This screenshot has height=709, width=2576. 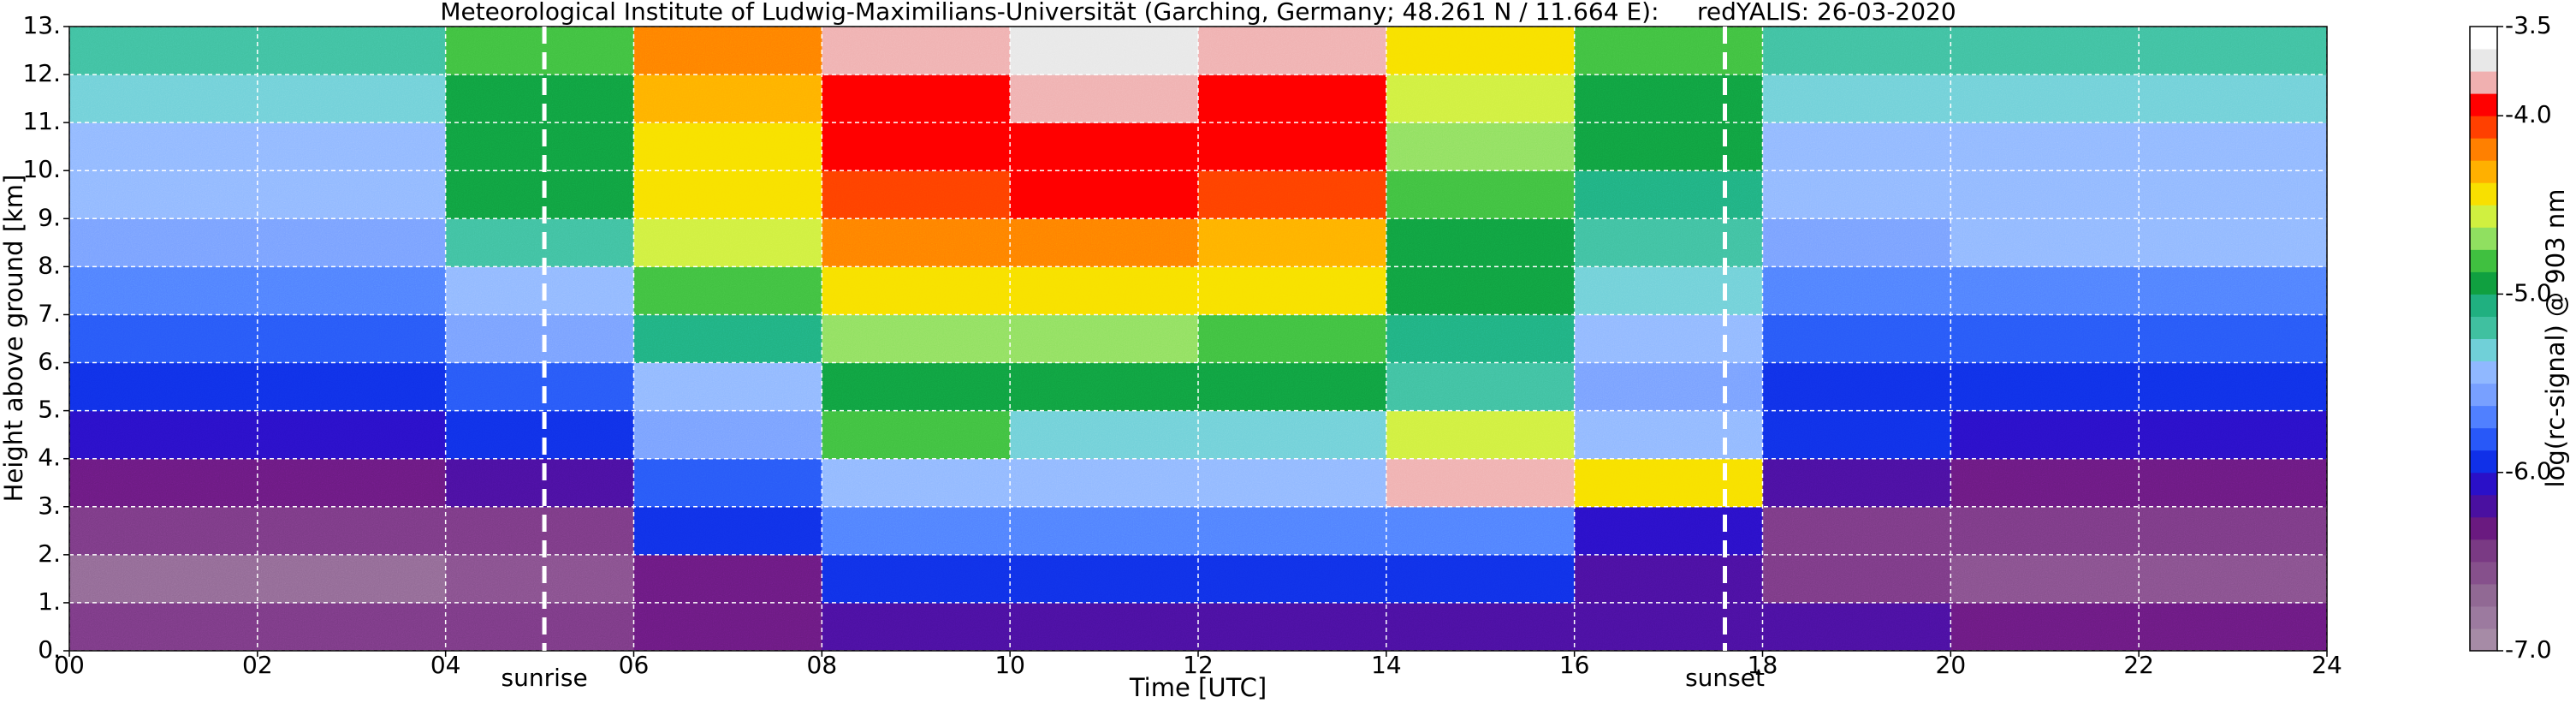 What do you see at coordinates (49, 506) in the screenshot?
I see `y-tick-label: 3.` at bounding box center [49, 506].